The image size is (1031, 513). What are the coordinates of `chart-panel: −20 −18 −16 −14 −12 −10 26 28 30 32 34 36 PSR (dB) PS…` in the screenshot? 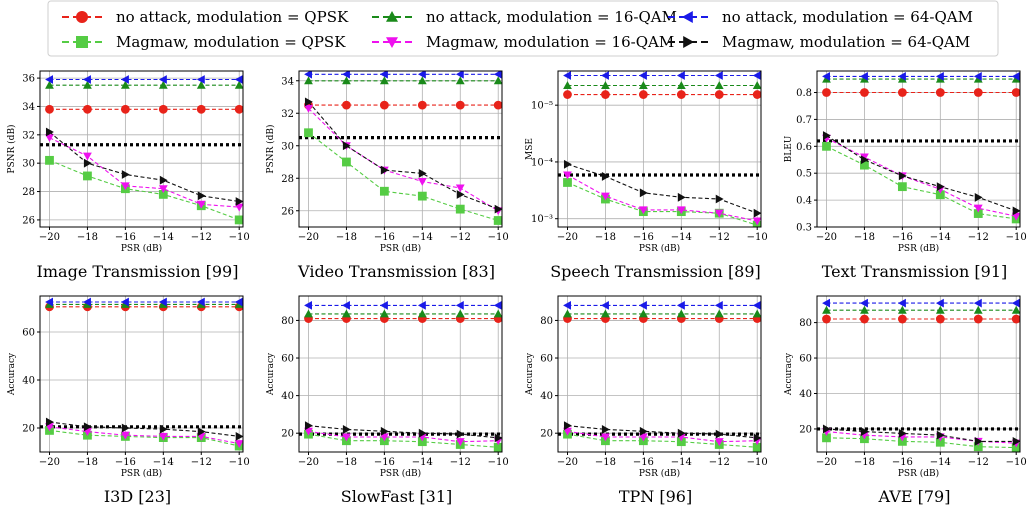 It's located at (128, 175).